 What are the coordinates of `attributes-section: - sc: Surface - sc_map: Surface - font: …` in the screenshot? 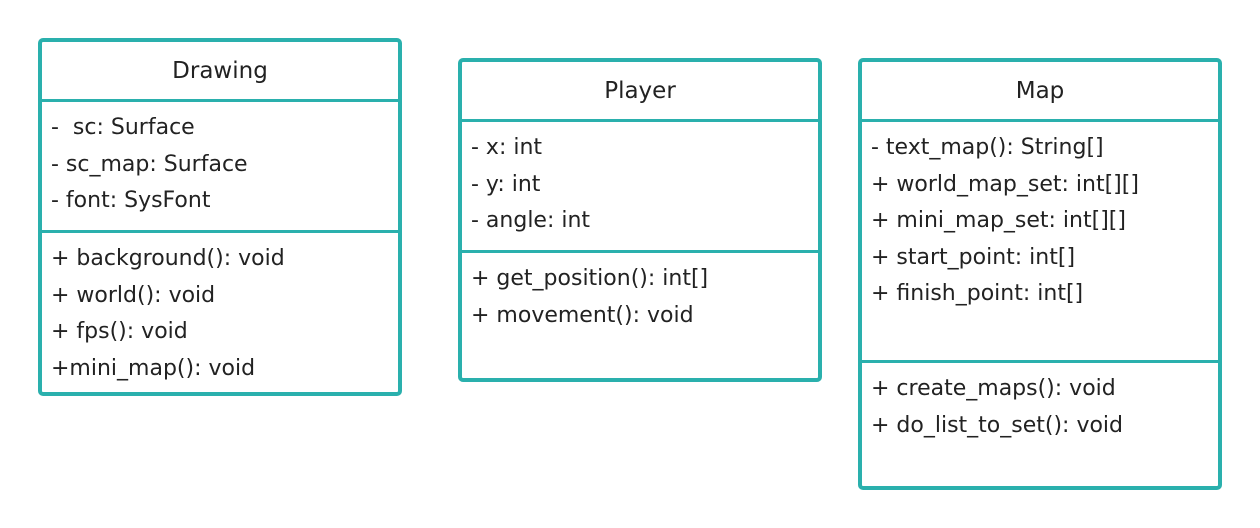 It's located at (220, 167).